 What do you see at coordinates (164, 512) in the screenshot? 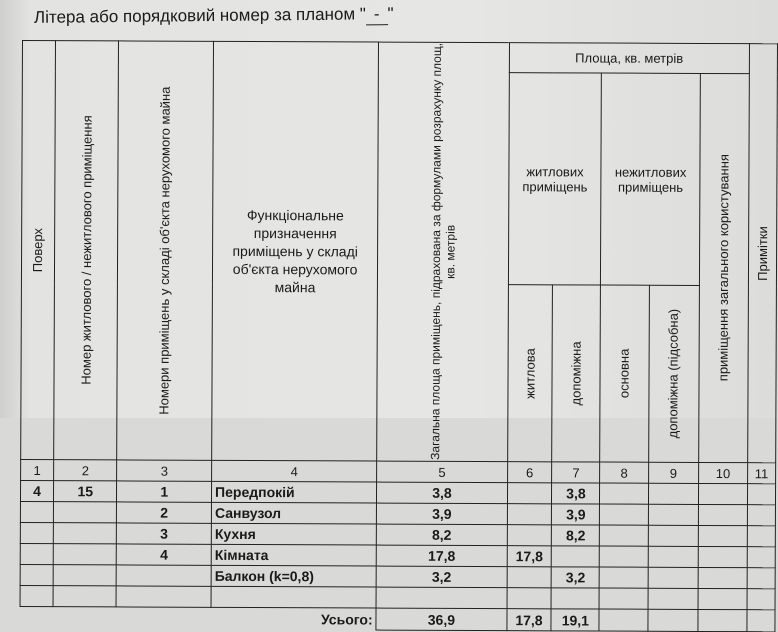
I see `table-cell: 2` at bounding box center [164, 512].